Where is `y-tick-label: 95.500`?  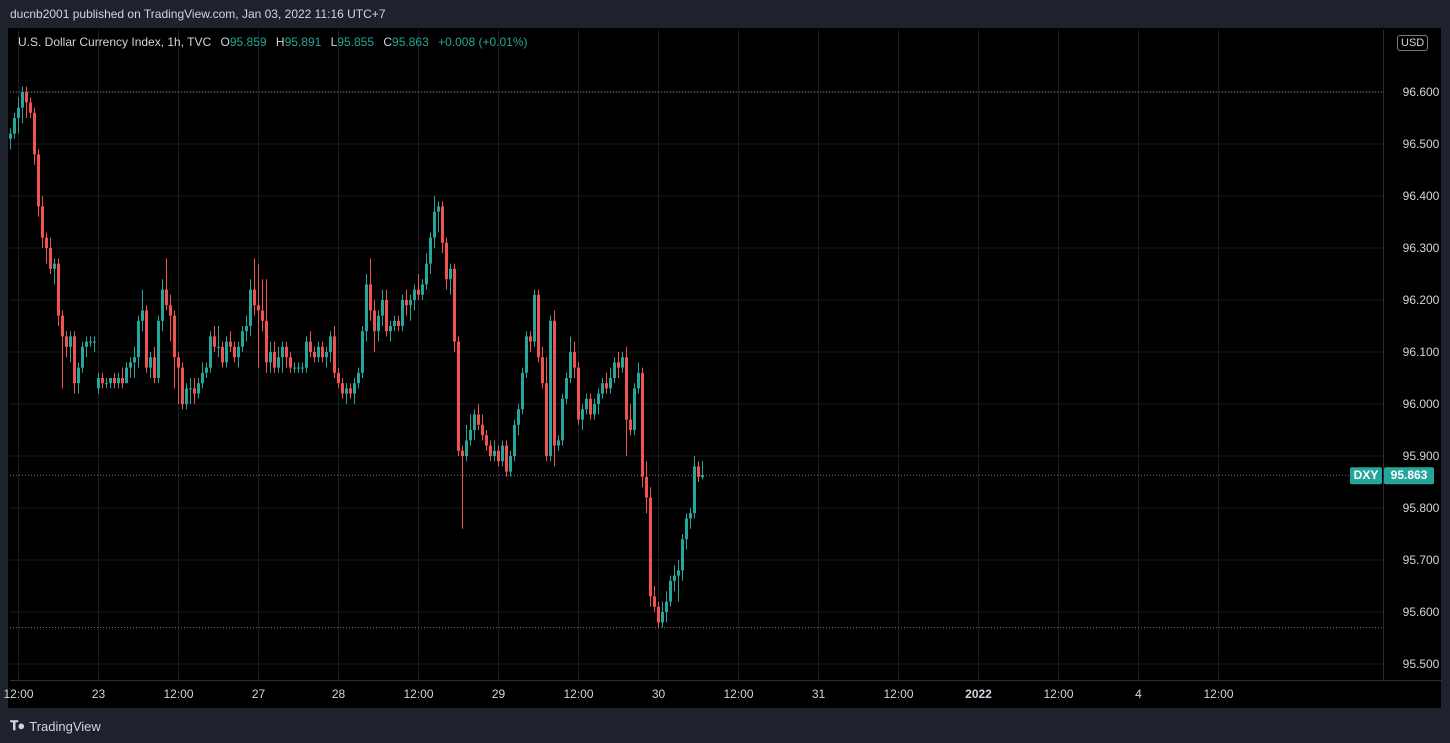 y-tick-label: 95.500 is located at coordinates (1421, 664).